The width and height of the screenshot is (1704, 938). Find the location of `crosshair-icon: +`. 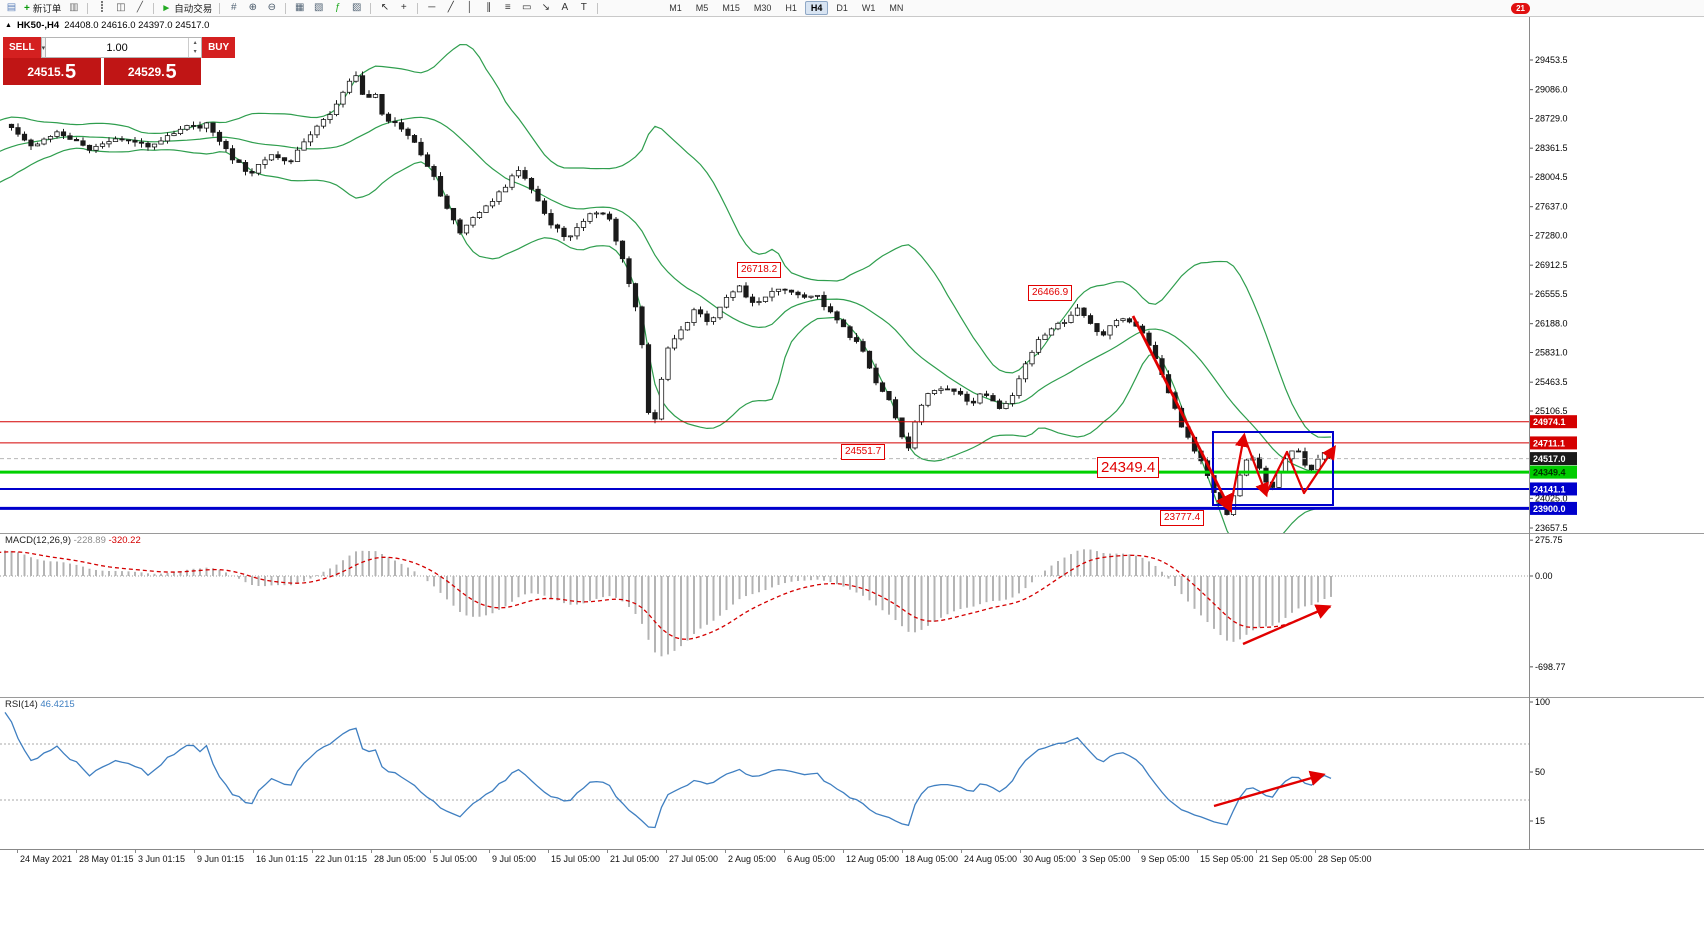

crosshair-icon: + is located at coordinates (403, 7).